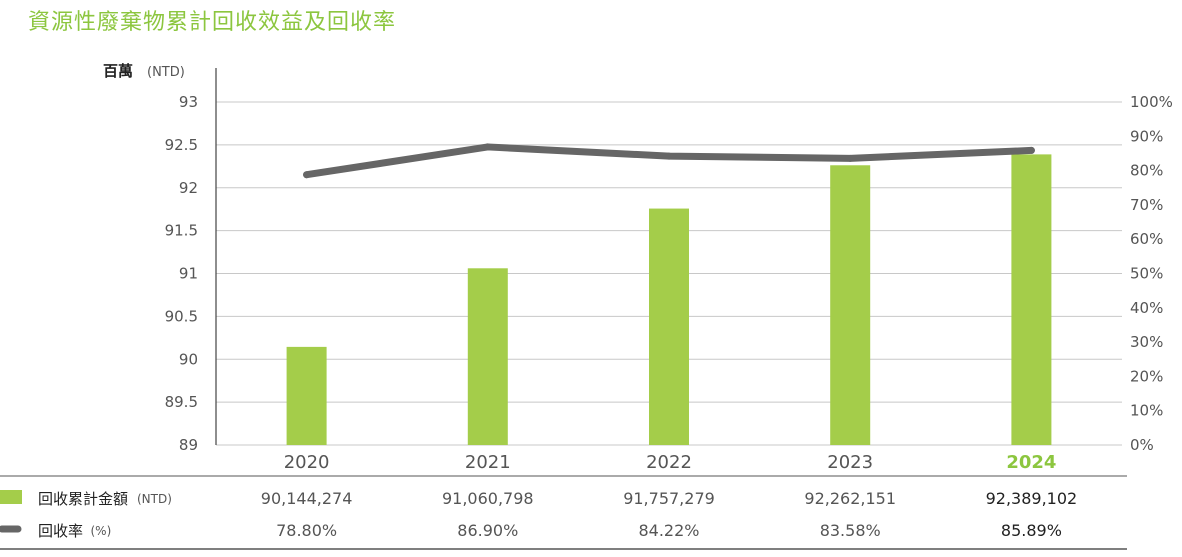 This screenshot has height=557, width=1182. I want to click on y2-tick-label: 0%, so click(1142, 445).